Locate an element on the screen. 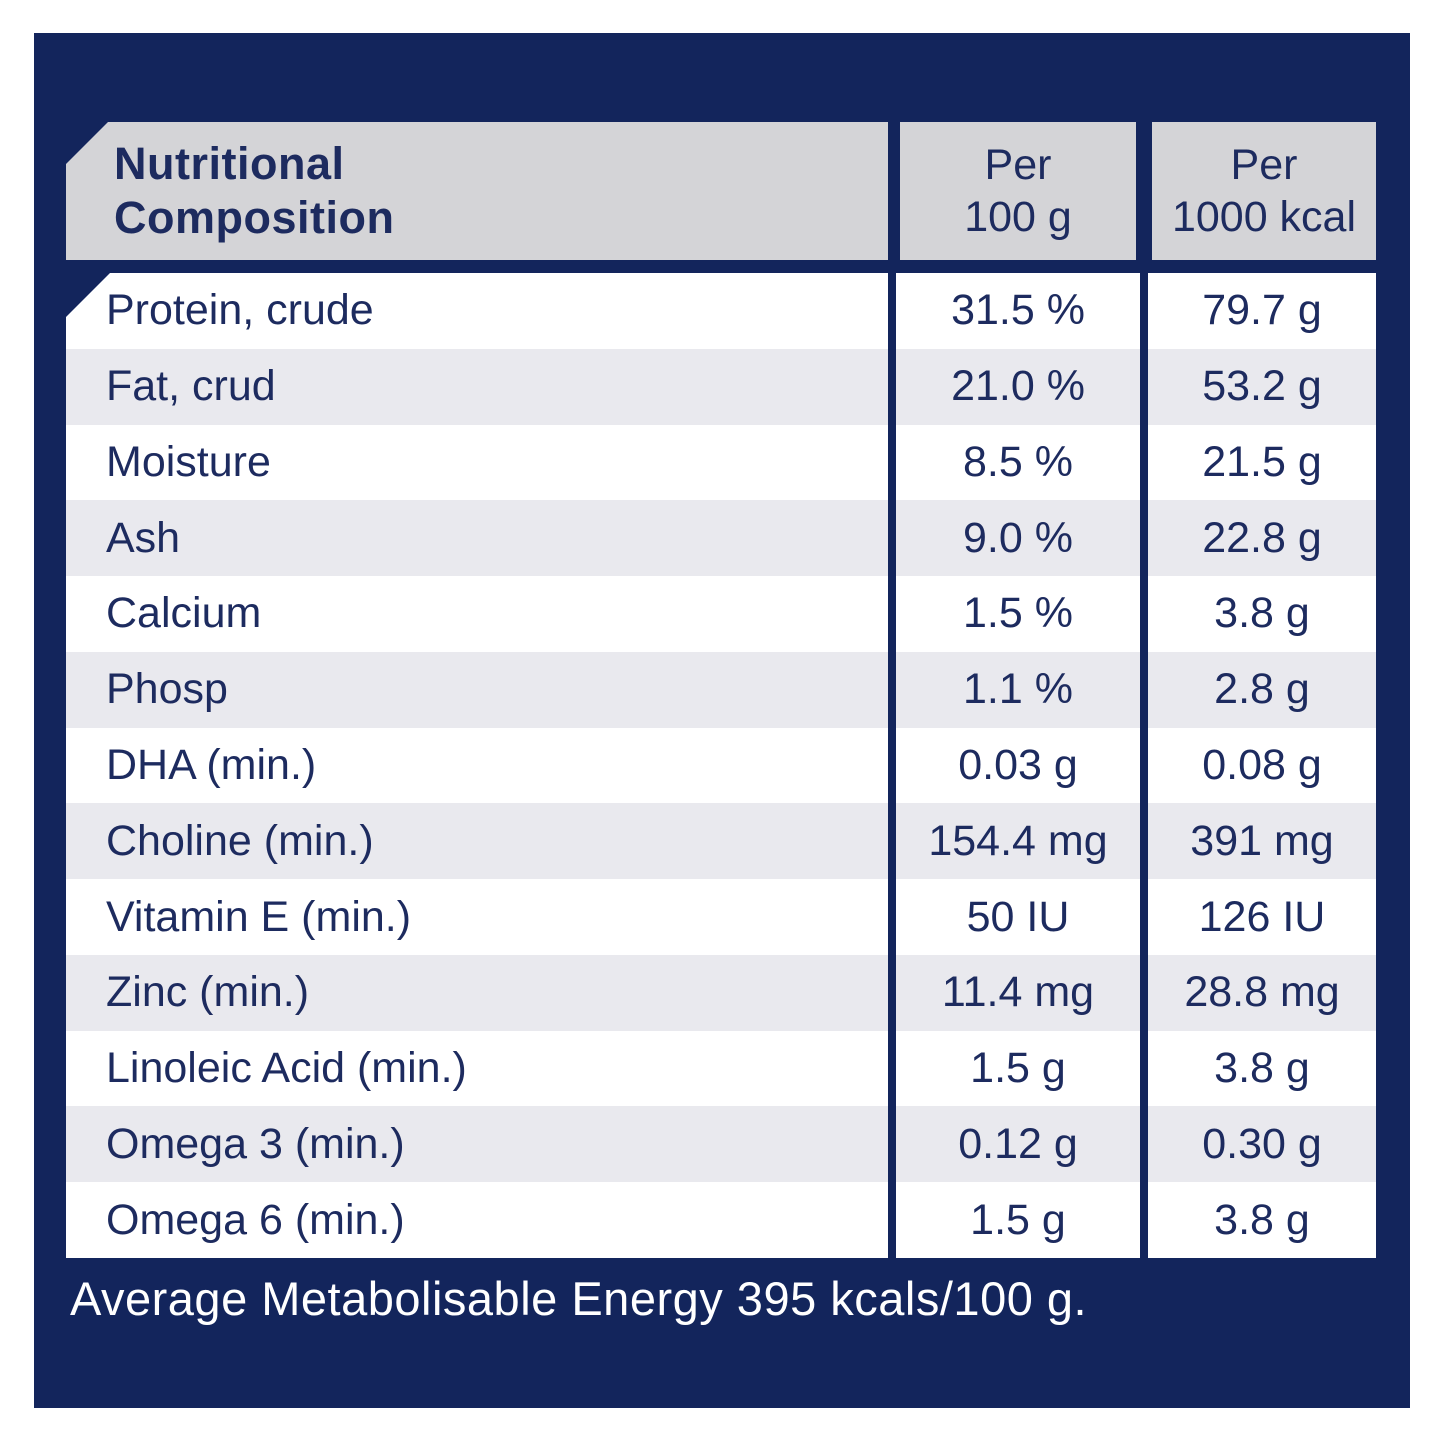 This screenshot has height=1445, width=1445. row-value-per-1000kcal: 28.8 mg is located at coordinates (1262, 992).